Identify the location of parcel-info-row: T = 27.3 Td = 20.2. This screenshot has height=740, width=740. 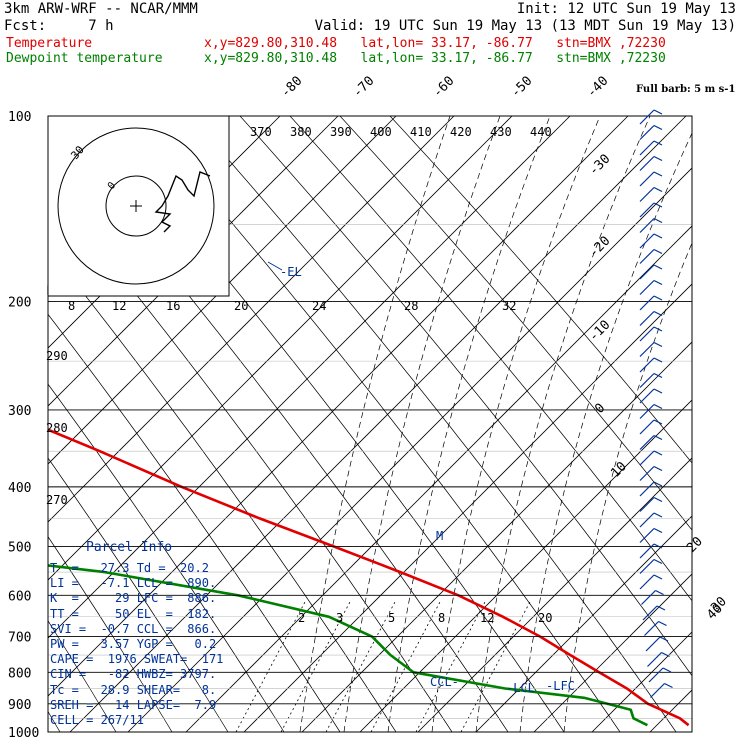
(129, 568).